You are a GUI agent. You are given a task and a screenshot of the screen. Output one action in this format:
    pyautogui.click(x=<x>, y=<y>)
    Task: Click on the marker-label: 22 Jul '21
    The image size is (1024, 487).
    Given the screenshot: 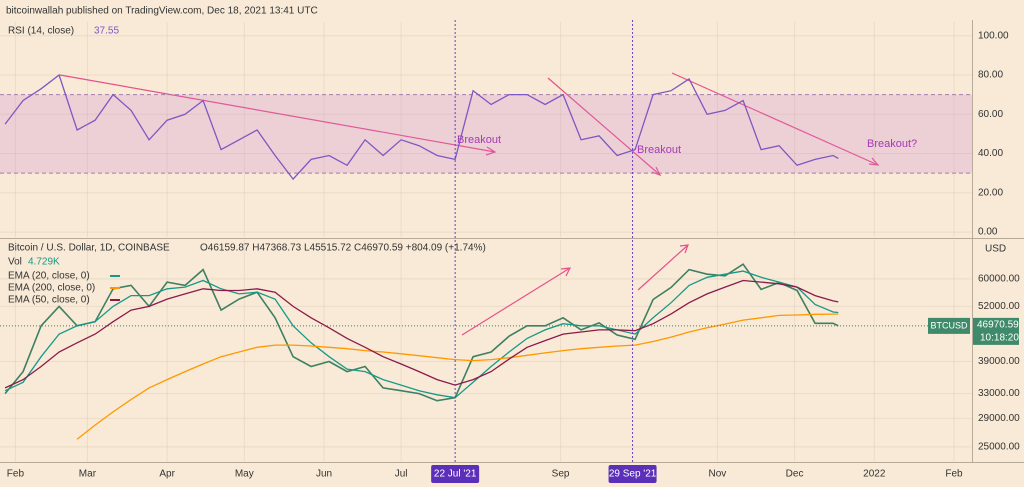 What is the action you would take?
    pyautogui.click(x=455, y=474)
    